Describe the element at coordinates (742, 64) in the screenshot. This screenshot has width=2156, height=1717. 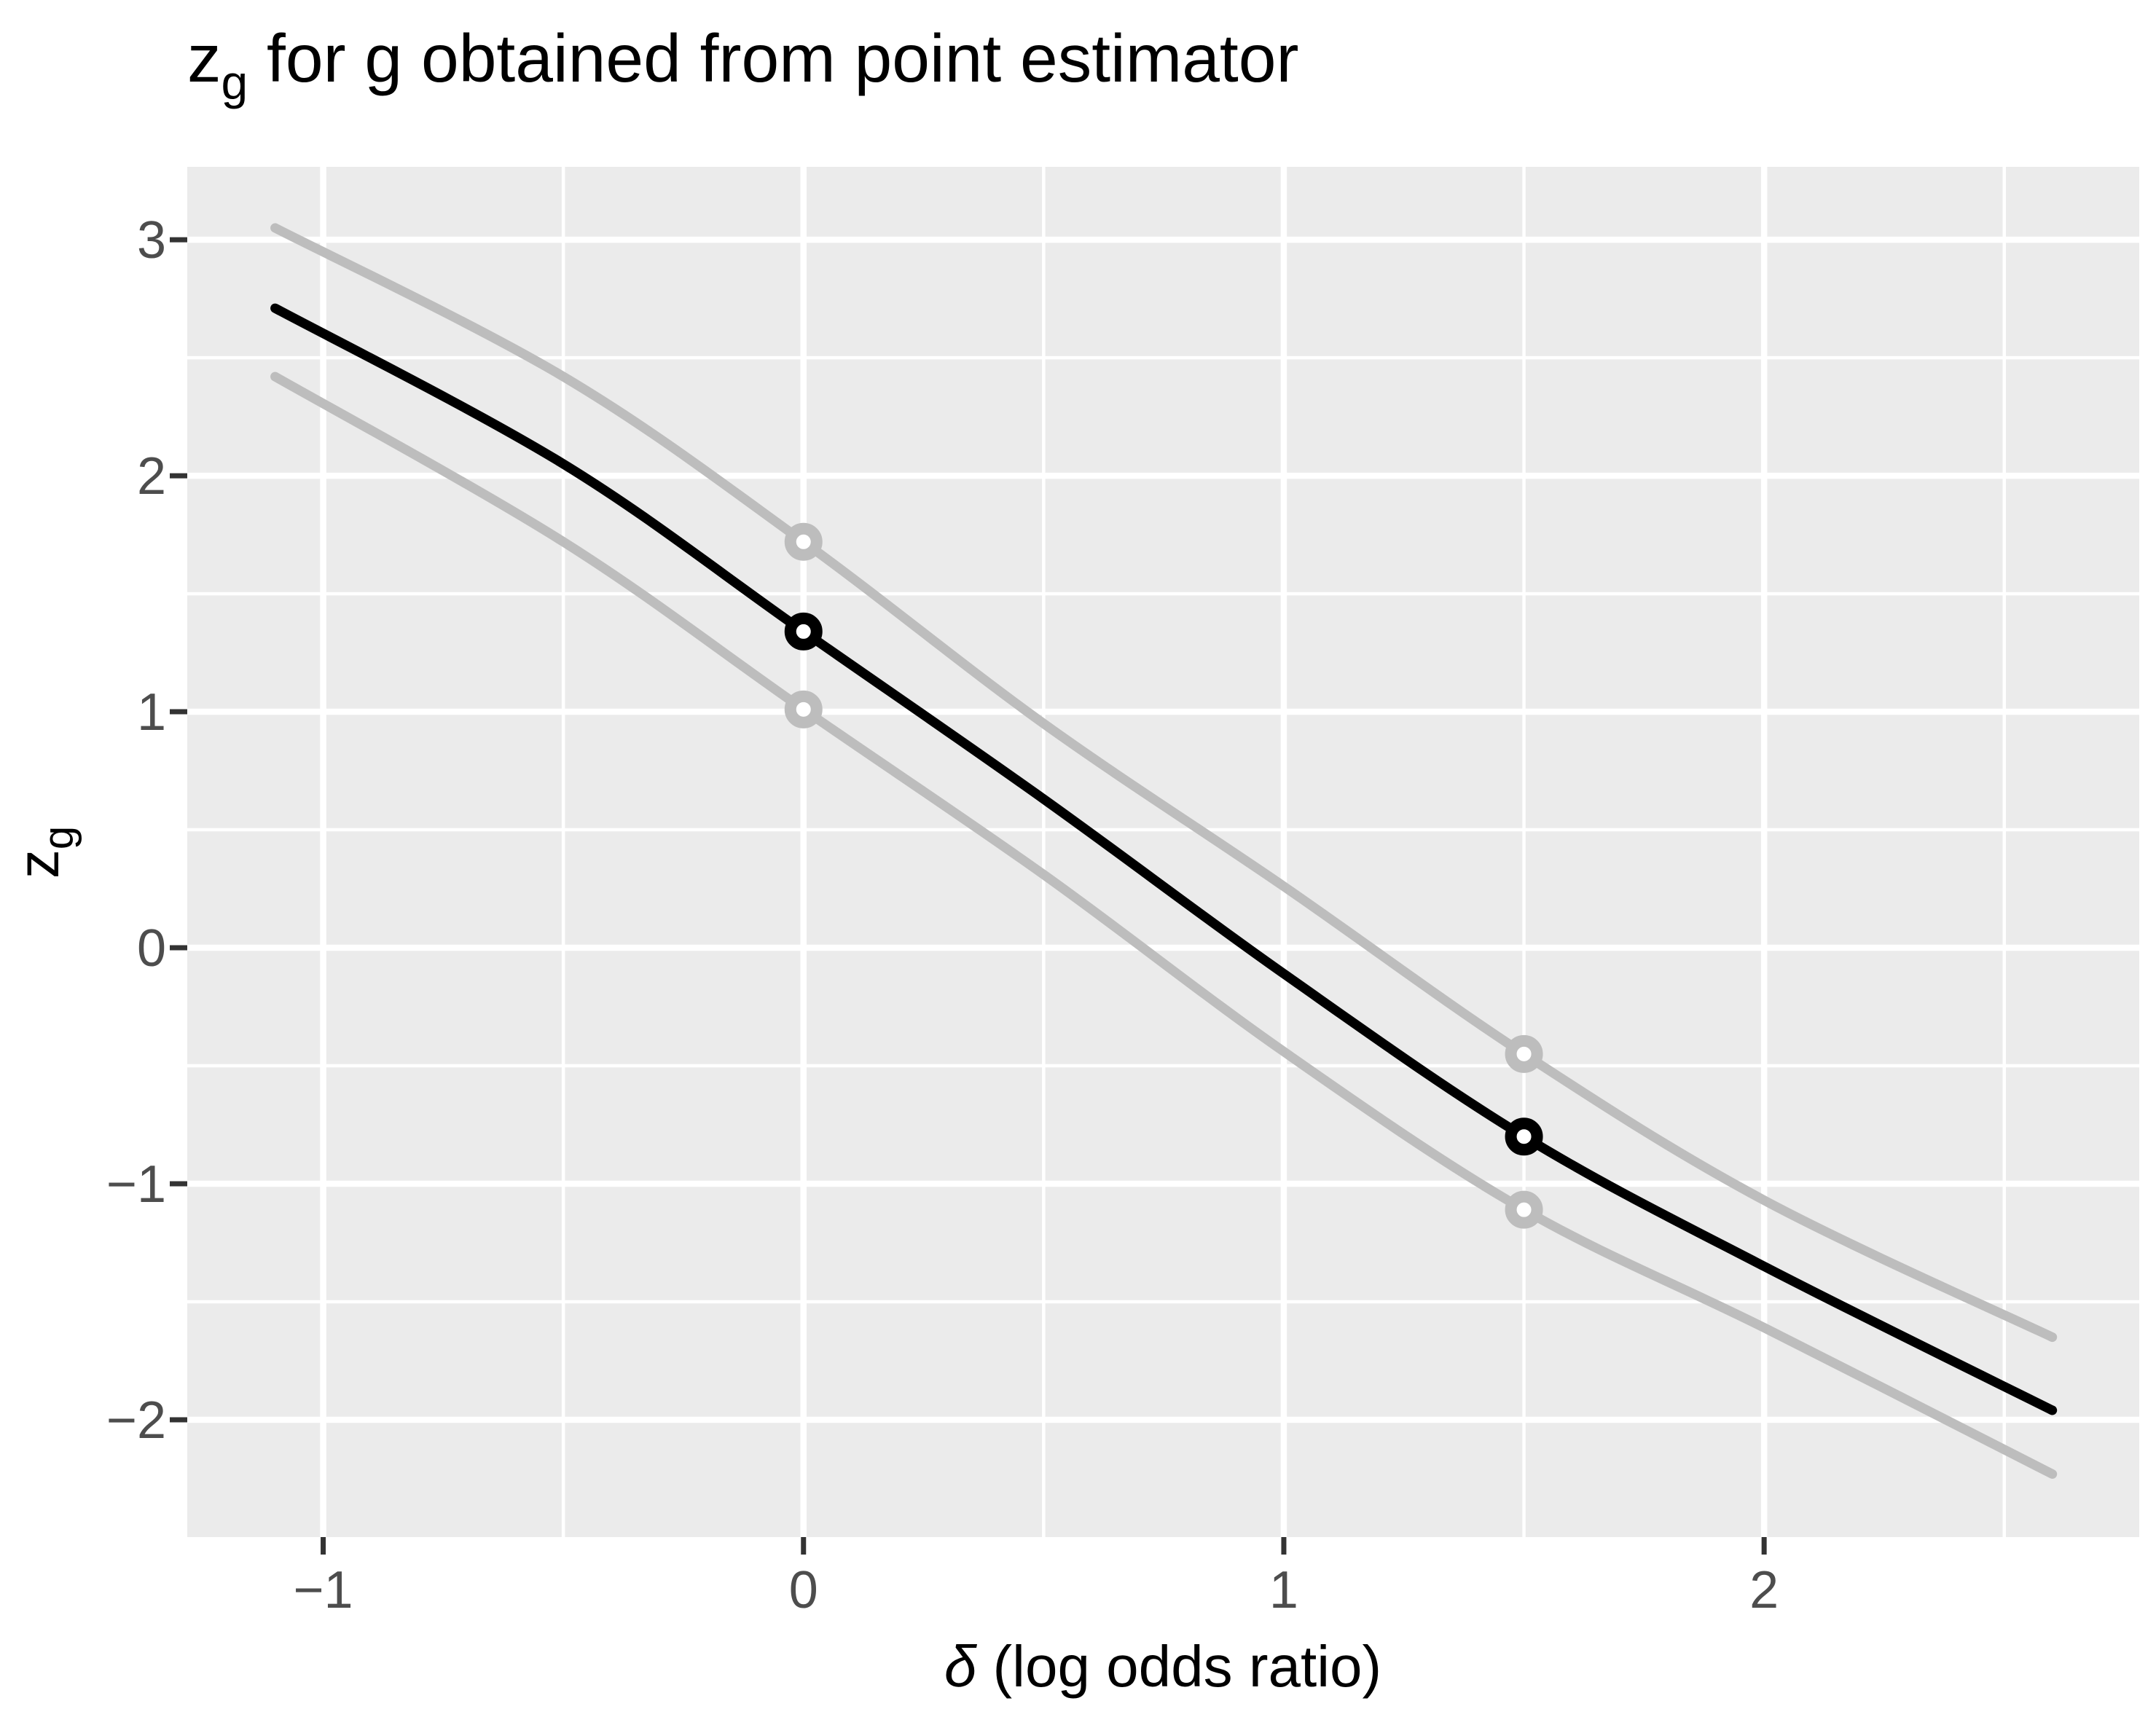
I see `plot-title: zg for g obtained from point estimator` at that location.